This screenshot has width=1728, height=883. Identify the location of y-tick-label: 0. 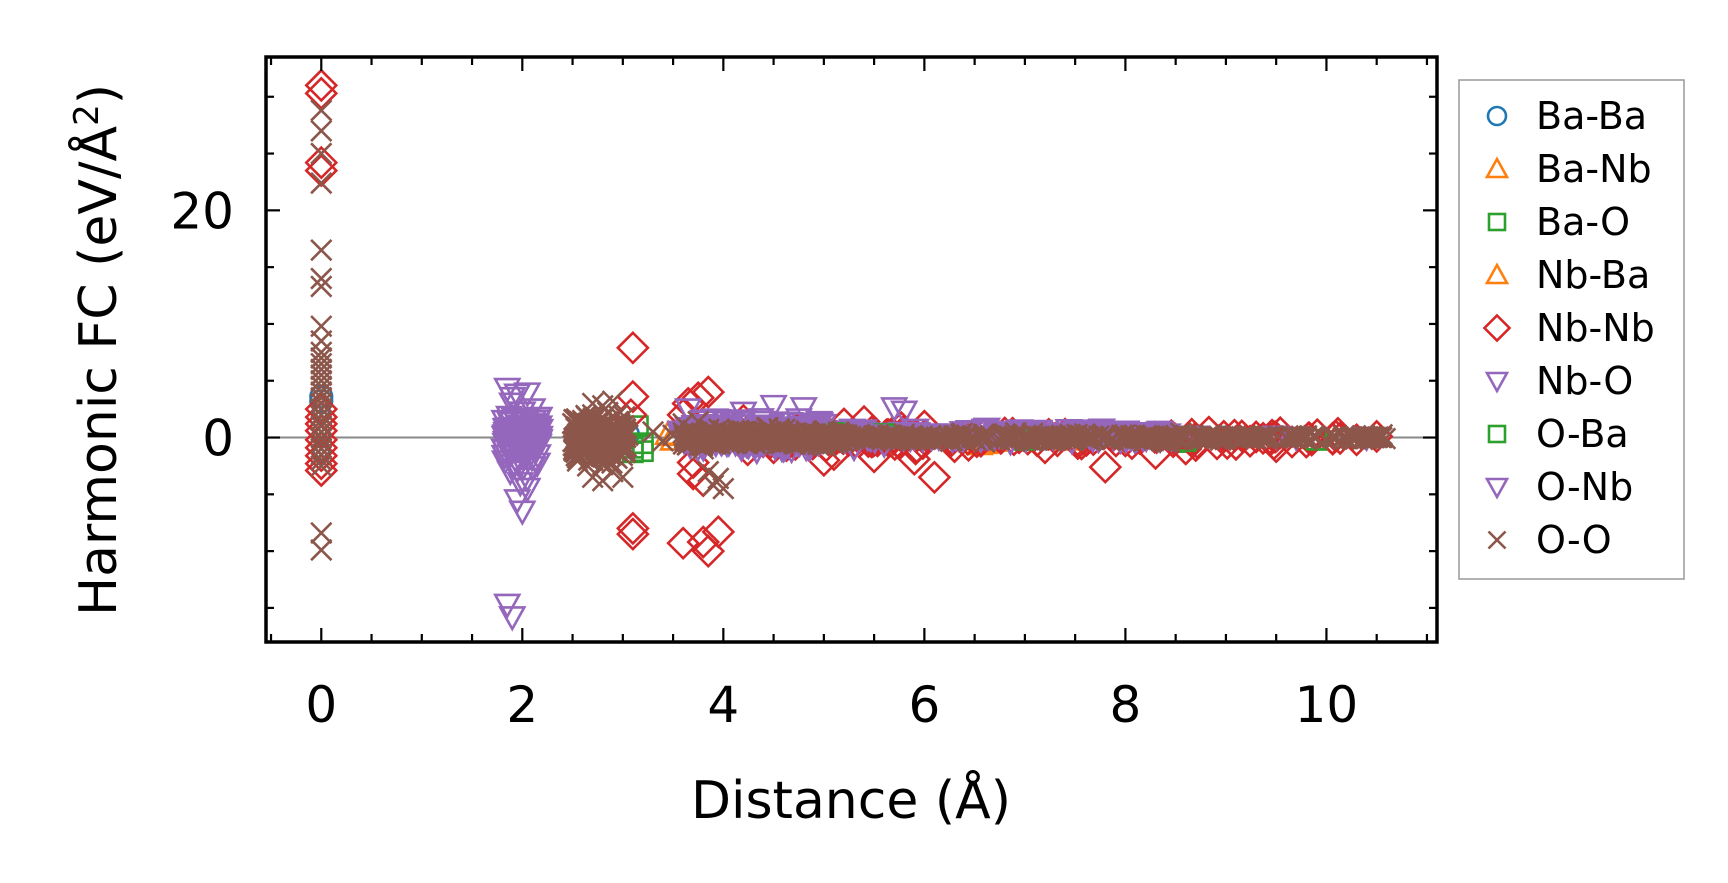
(218, 439).